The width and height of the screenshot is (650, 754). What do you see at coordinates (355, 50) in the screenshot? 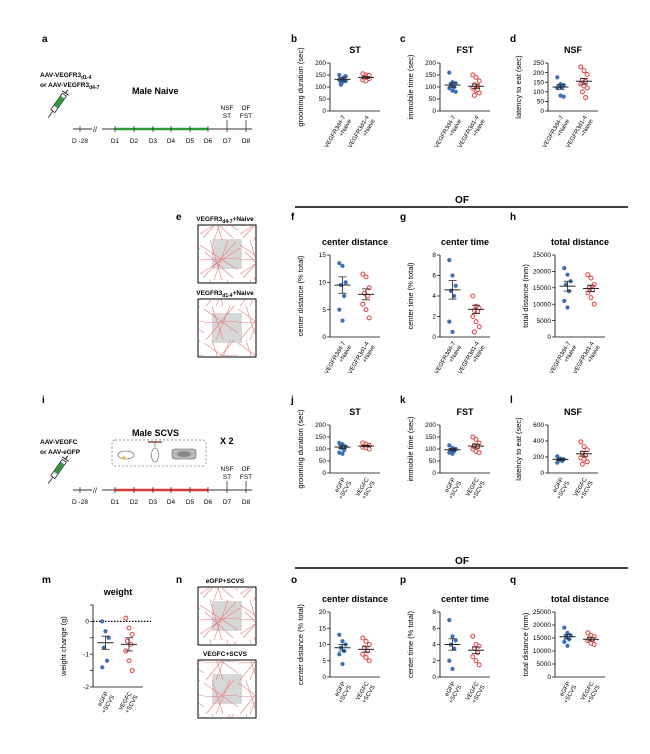
I see `chart-title: ST` at bounding box center [355, 50].